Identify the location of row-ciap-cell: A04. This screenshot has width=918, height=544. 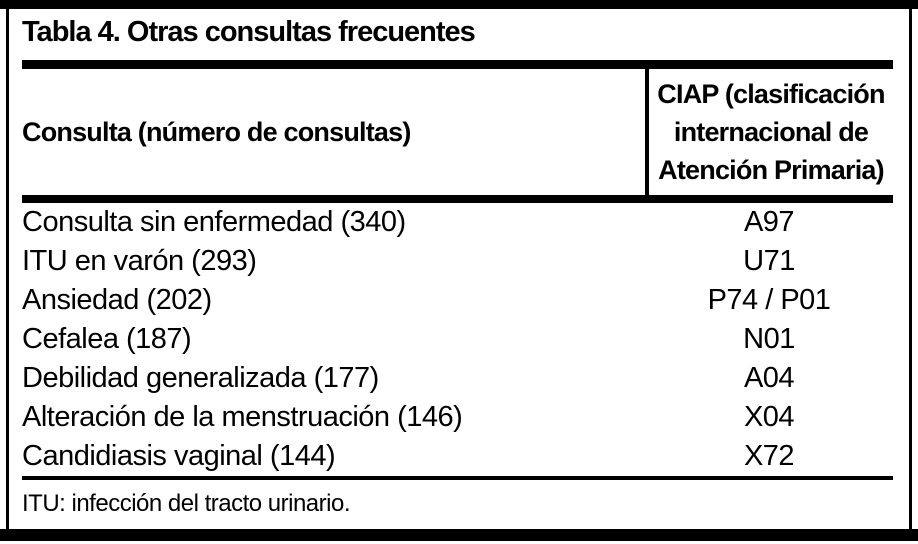
(769, 378).